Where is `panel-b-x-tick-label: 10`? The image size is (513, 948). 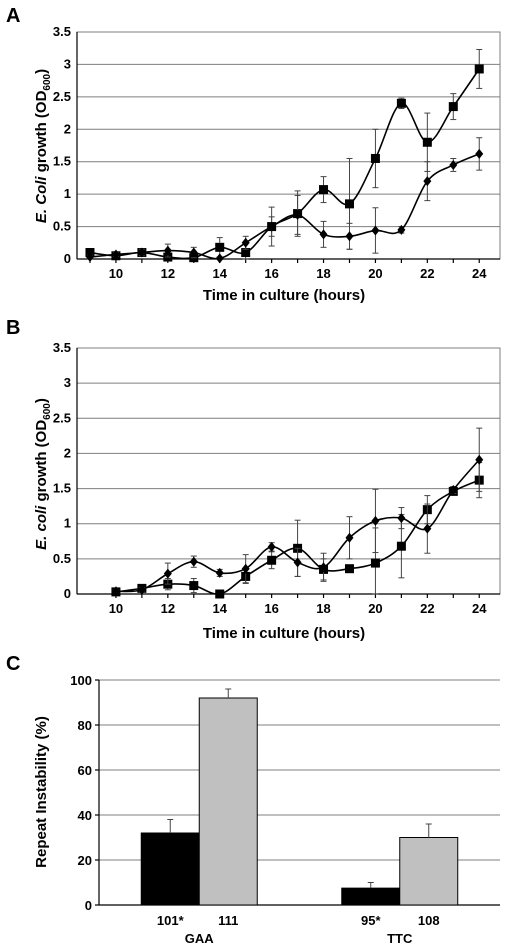
panel-b-x-tick-label: 10 is located at coordinates (116, 608).